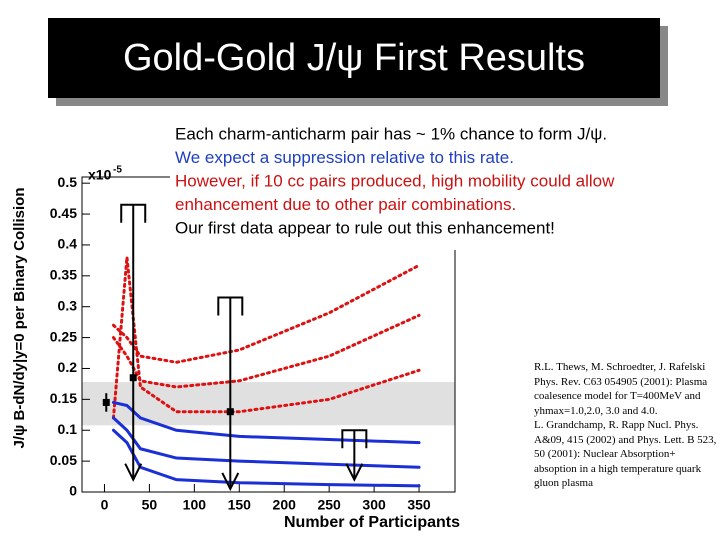 This screenshot has height=540, width=720. Describe the element at coordinates (68, 367) in the screenshot. I see `y-tick-label: 0.2` at that location.